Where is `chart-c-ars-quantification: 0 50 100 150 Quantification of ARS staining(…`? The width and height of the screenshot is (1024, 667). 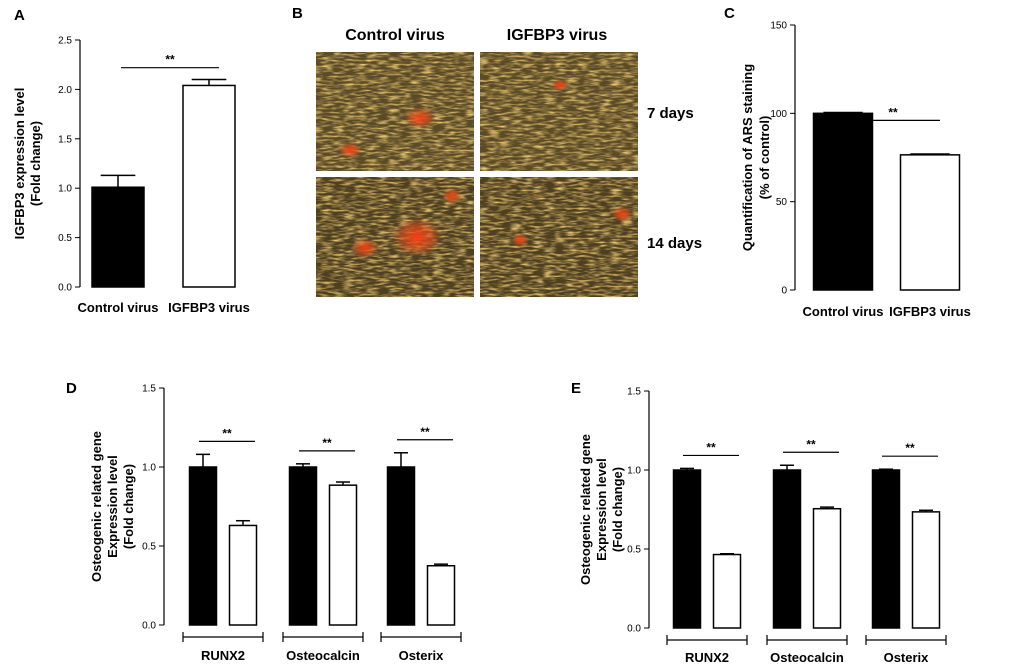 chart-c-ars-quantification: 0 50 100 150 Quantification of ARS staining(… is located at coordinates (855, 170).